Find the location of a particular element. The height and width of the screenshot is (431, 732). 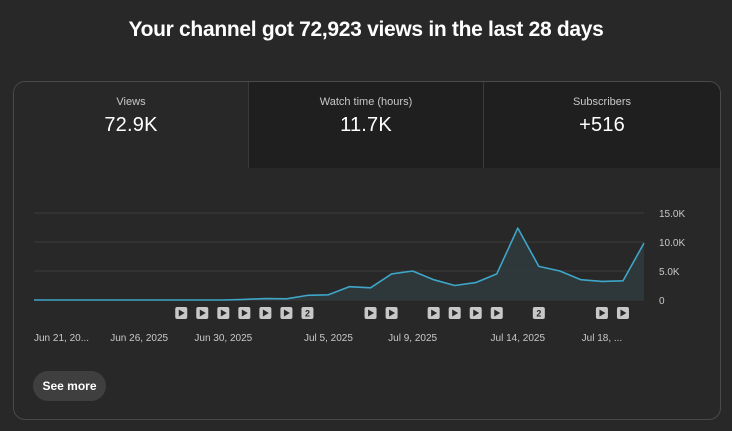

y-tick-label: 0 is located at coordinates (662, 301).